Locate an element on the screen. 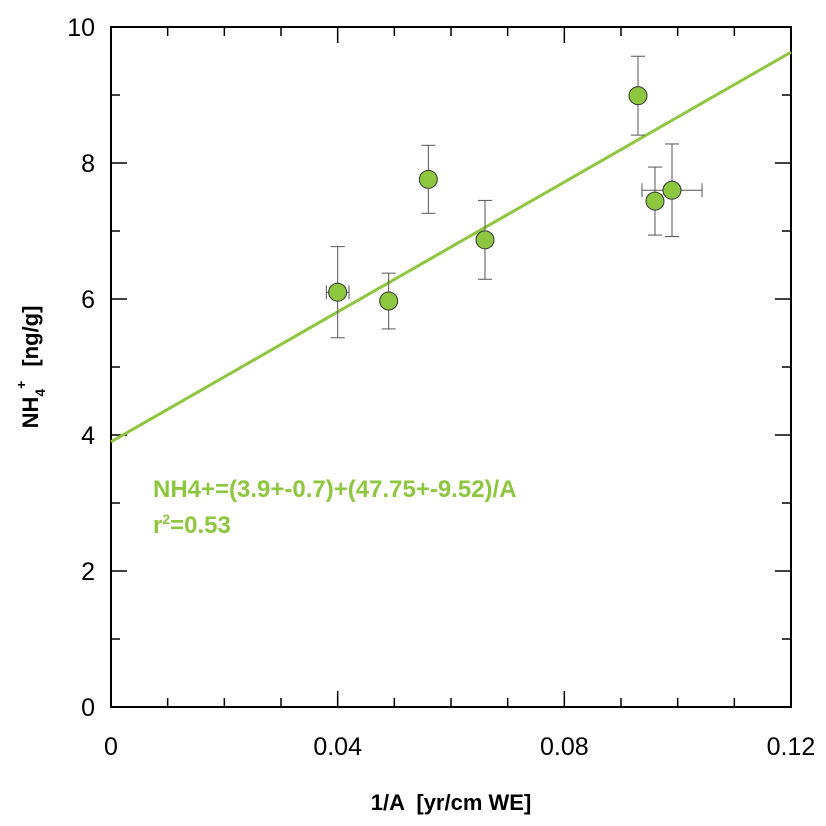  x-tick-label: 0.12 is located at coordinates (791, 747).